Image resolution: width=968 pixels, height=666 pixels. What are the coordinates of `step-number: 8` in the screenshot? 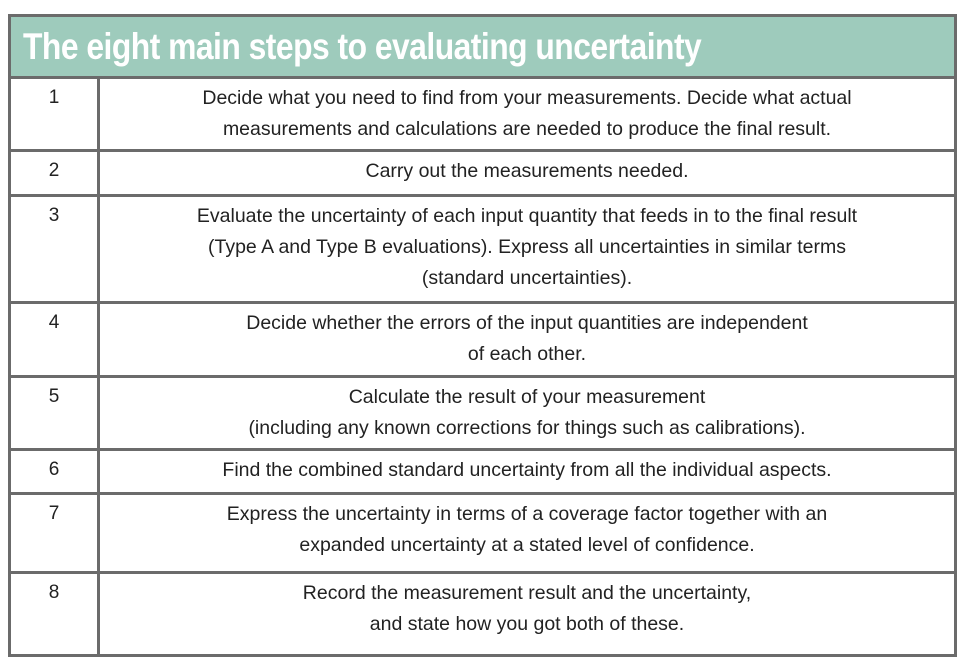 It's located at (55, 614).